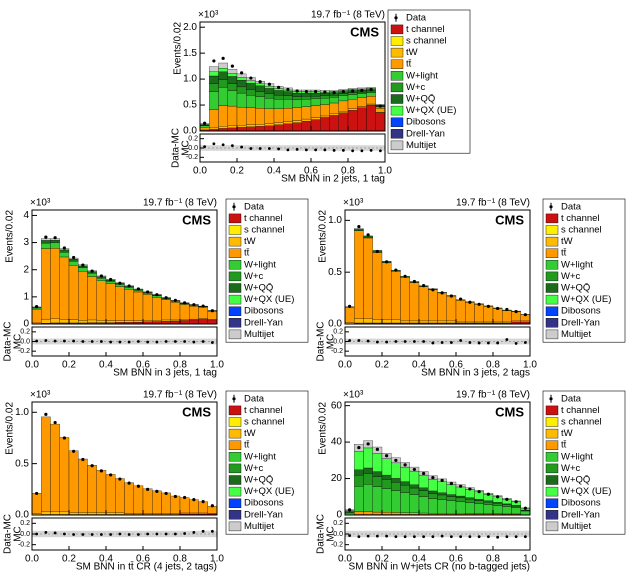  I want to click on ratio-label-bottom: MC, so click(331, 342).